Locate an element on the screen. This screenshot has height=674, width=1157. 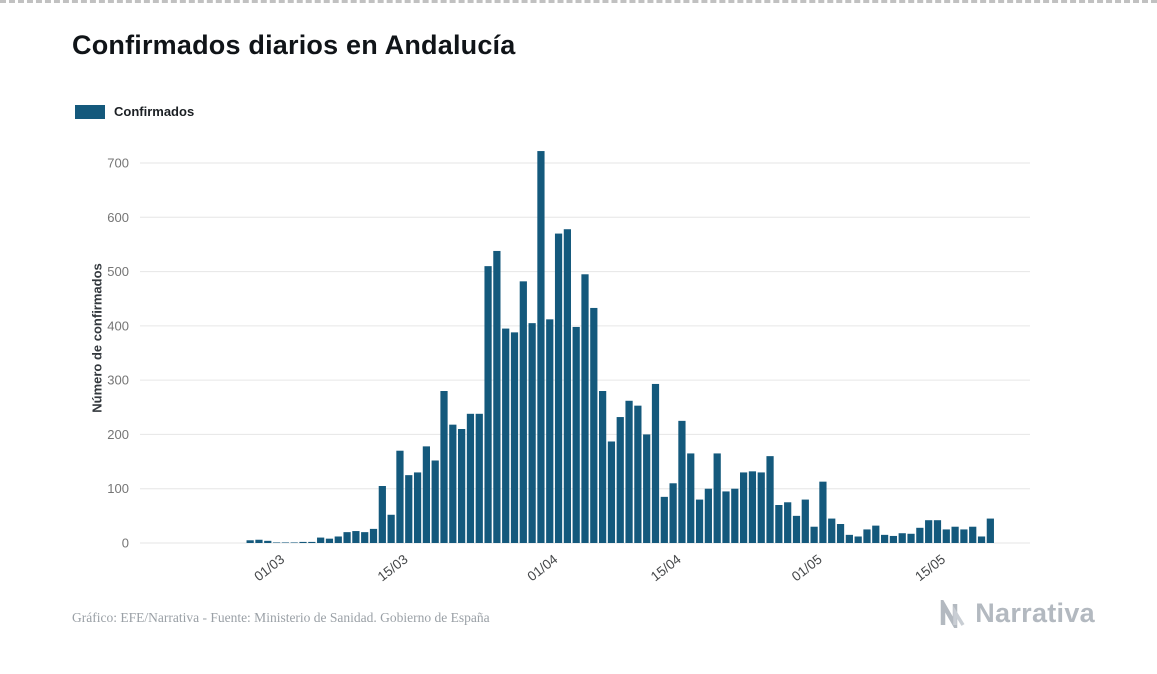
y-tick-label: 300 is located at coordinates (118, 380).